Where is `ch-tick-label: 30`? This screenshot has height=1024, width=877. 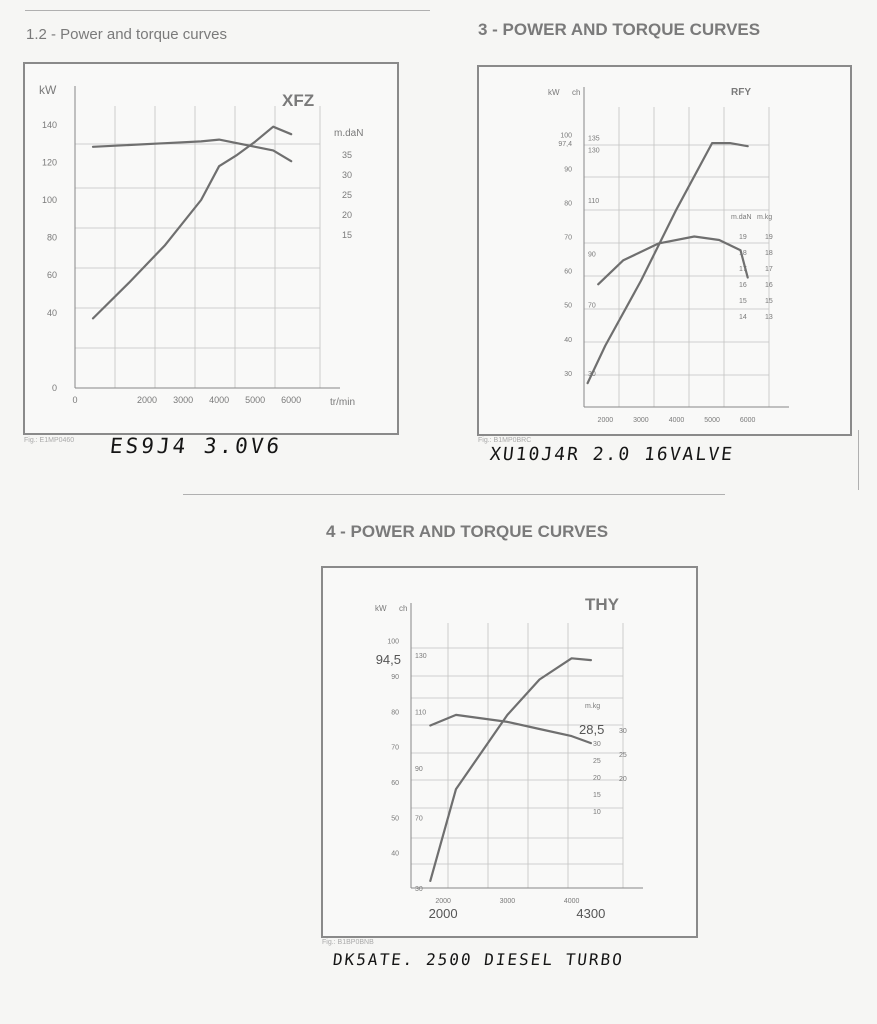
ch-tick-label: 30 is located at coordinates (419, 889).